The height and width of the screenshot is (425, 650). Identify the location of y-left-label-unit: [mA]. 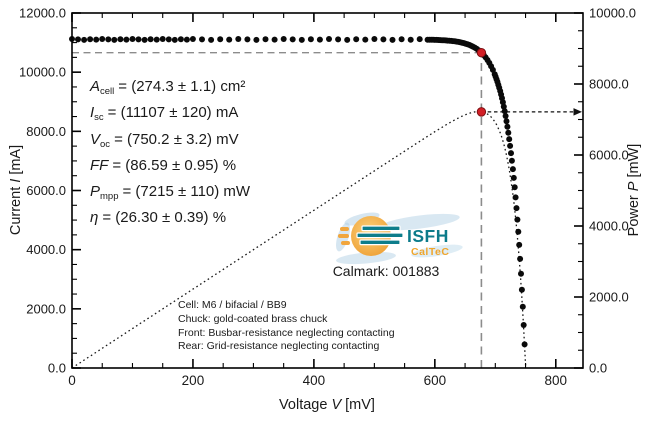
(16, 159).